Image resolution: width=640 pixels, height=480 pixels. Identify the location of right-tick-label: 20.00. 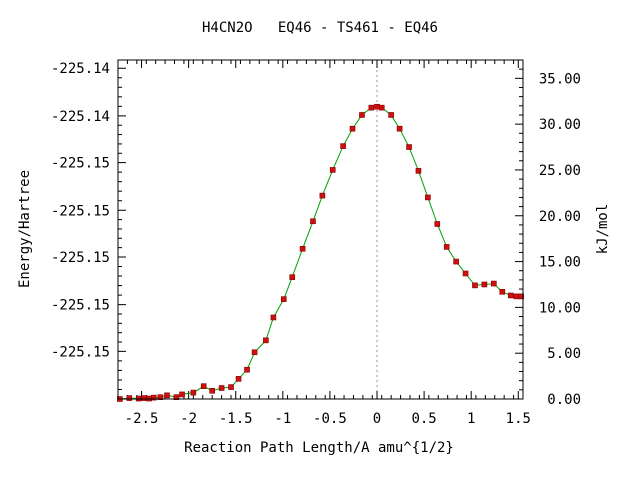
(560, 217).